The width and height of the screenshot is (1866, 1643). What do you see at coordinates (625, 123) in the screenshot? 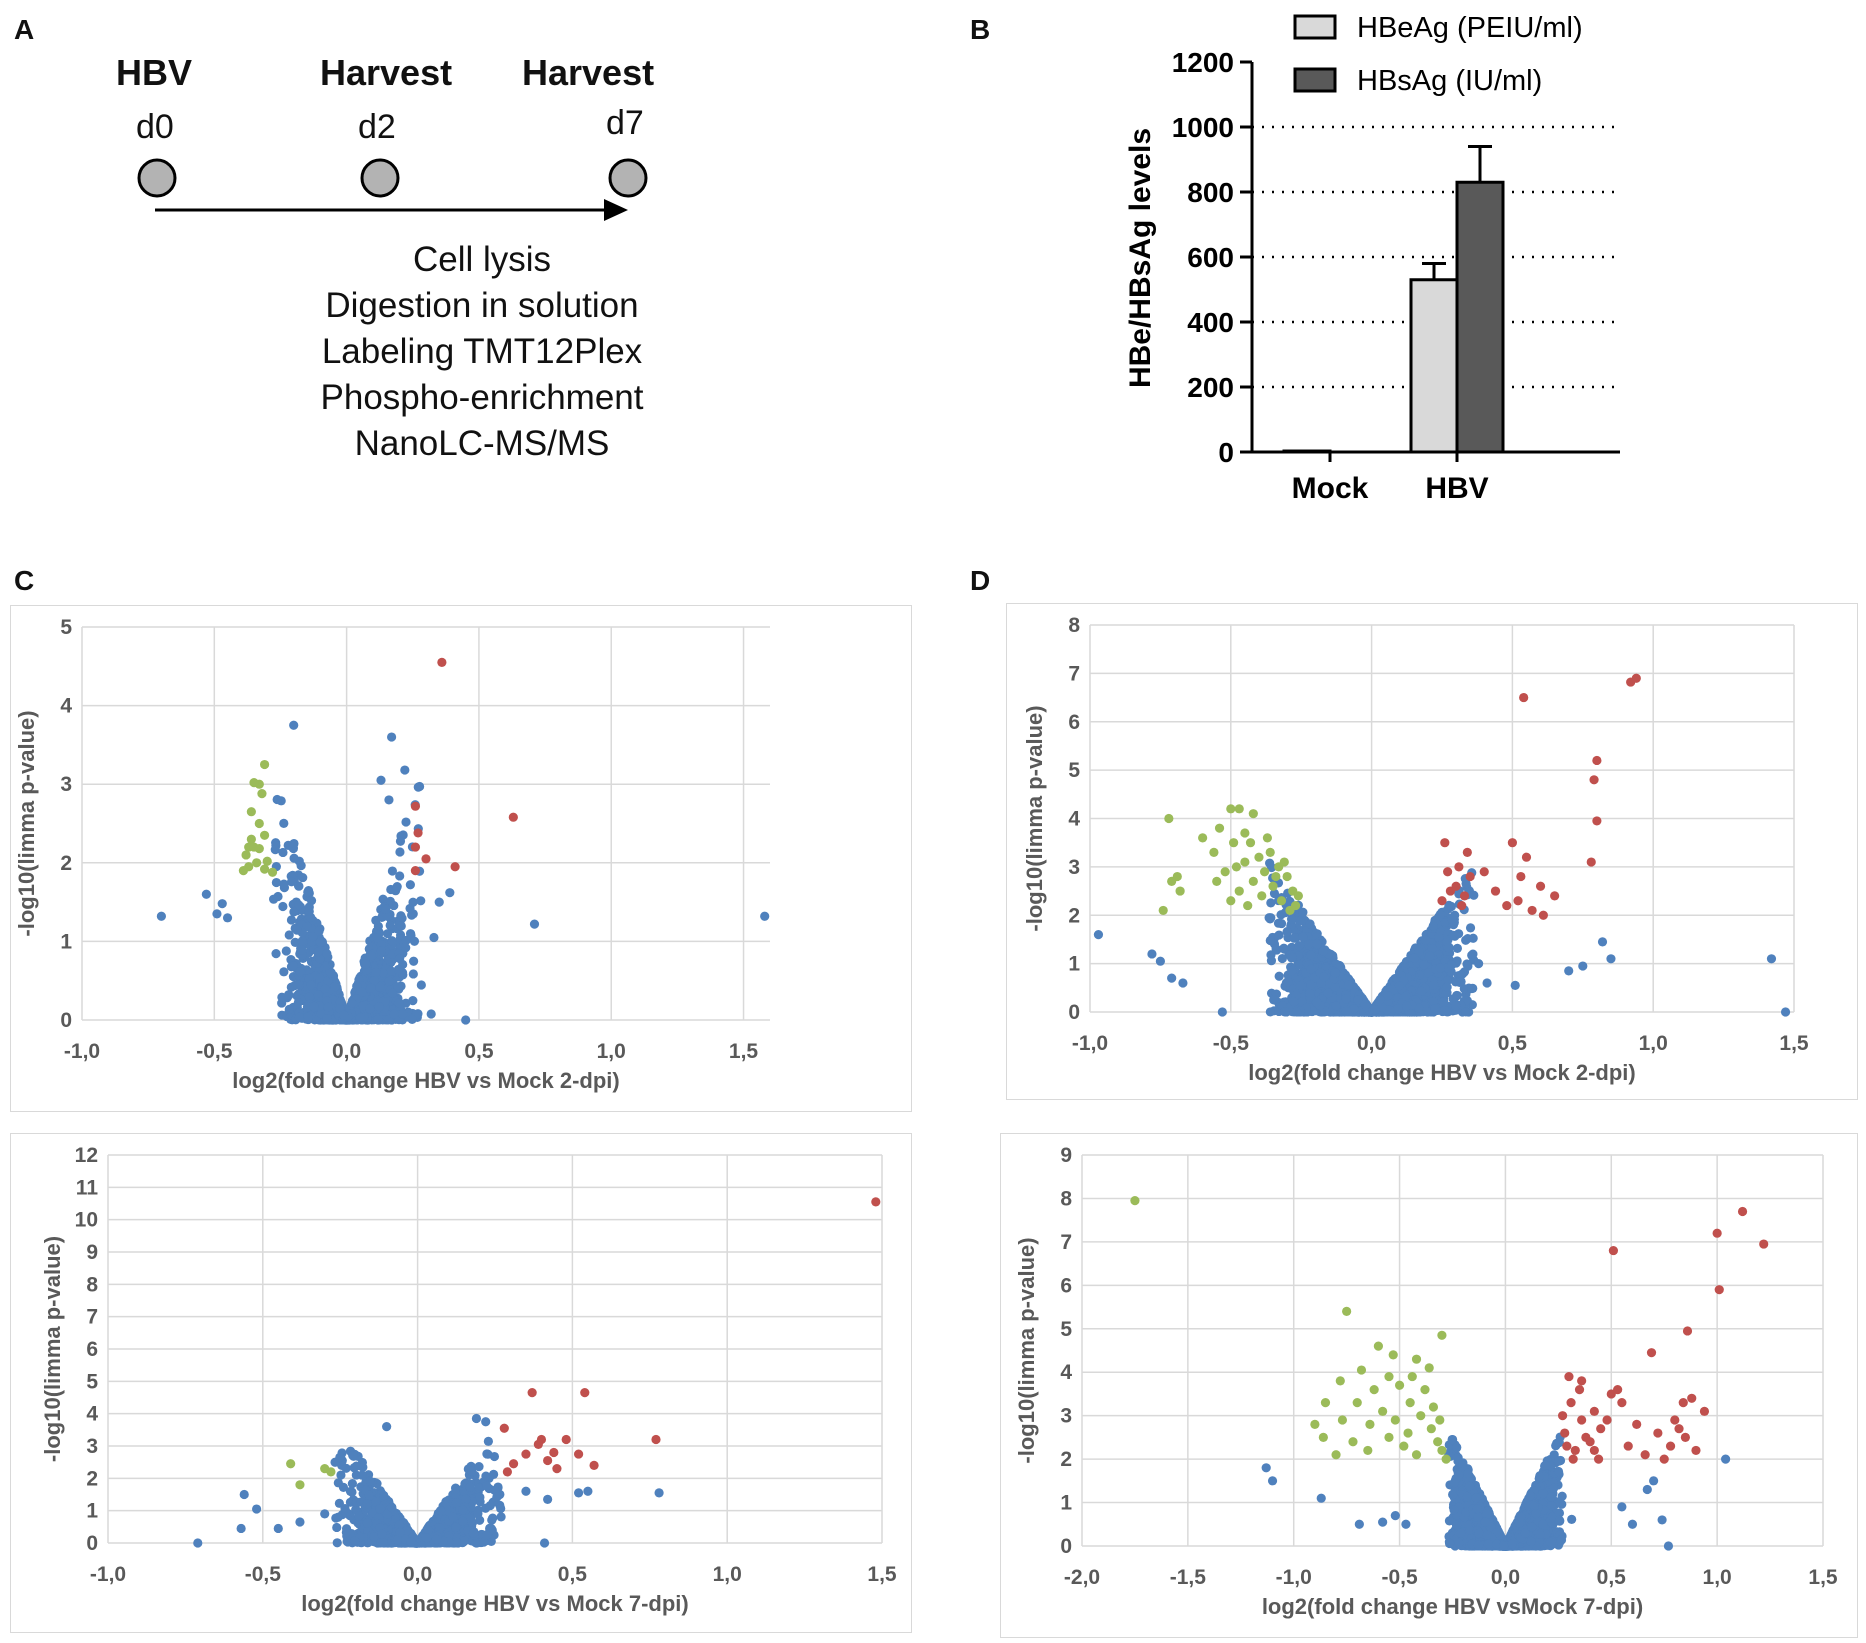
I see `timeline-event-day: d7` at bounding box center [625, 123].